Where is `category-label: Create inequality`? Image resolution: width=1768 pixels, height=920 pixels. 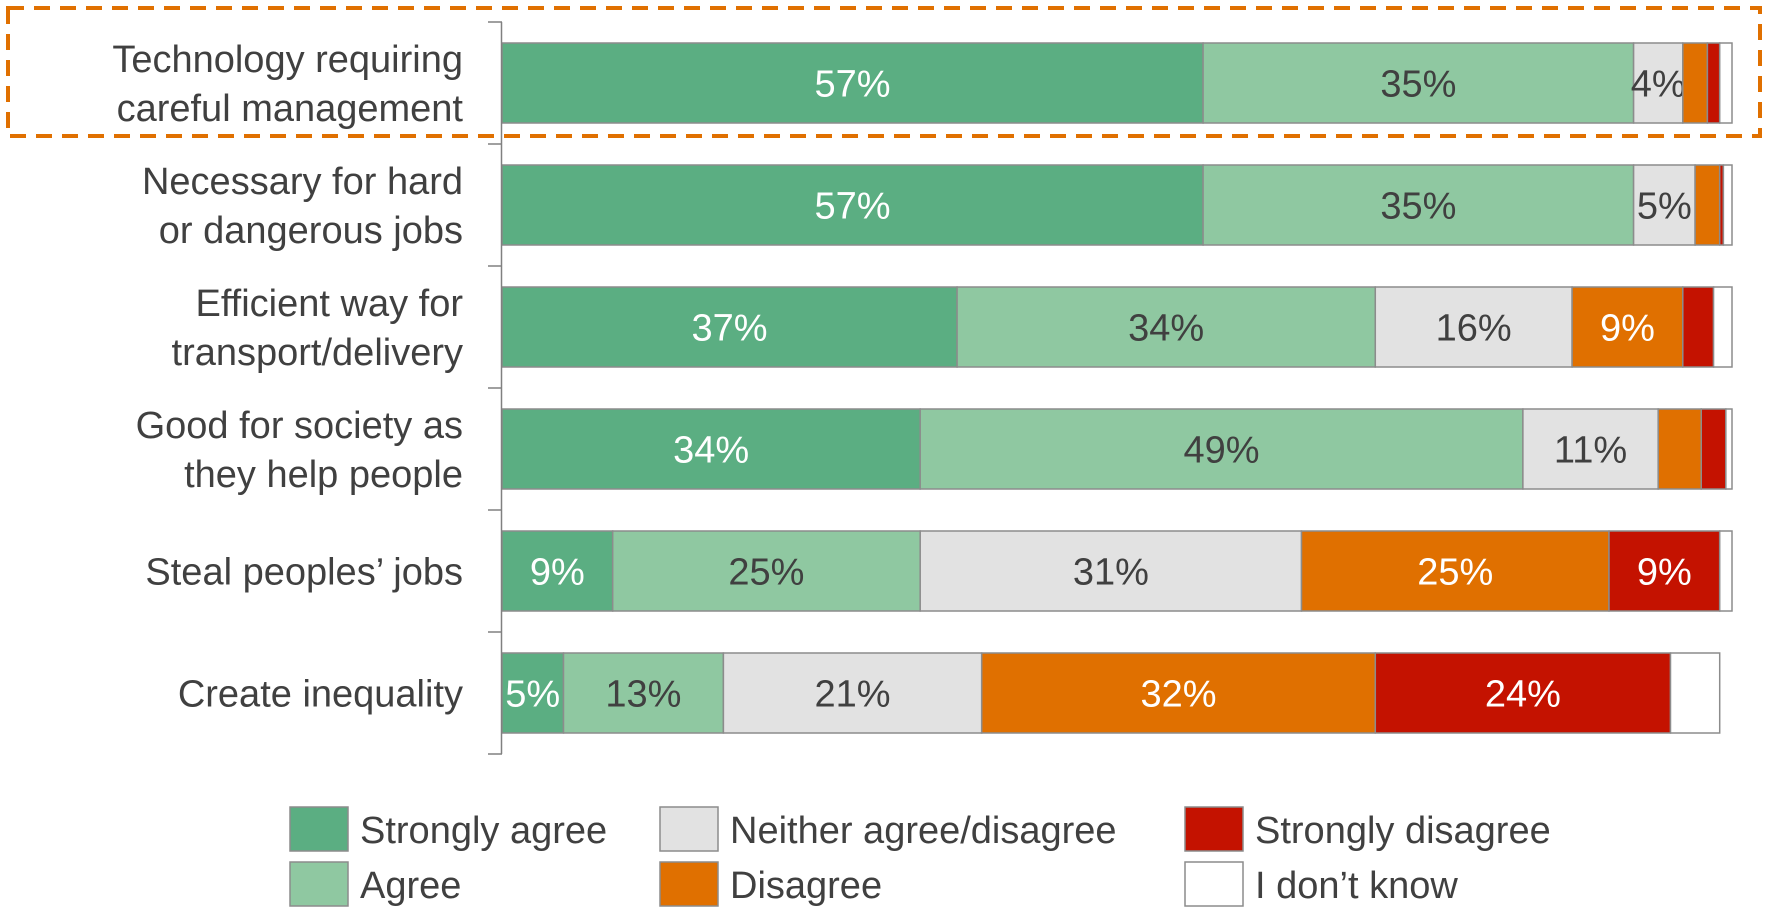 category-label: Create inequality is located at coordinates (320, 694).